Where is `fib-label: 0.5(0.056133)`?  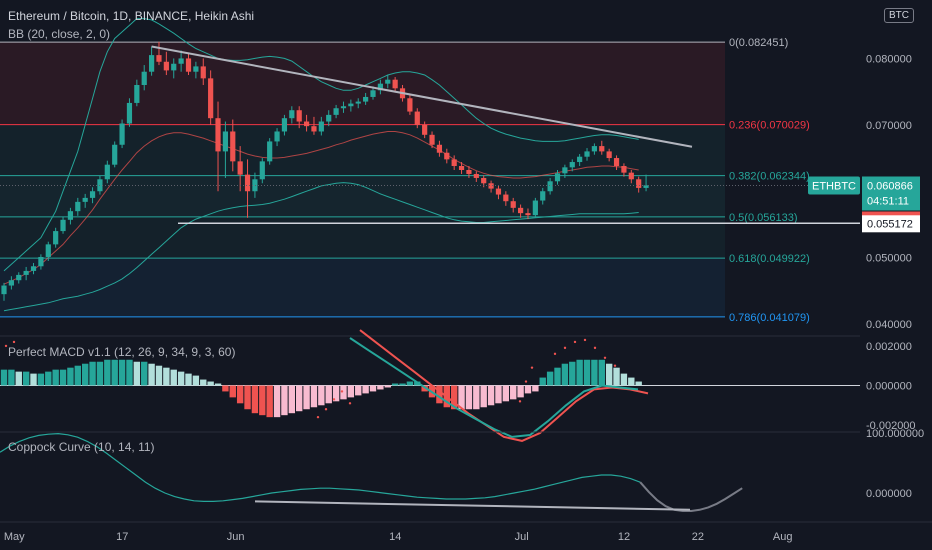
fib-label: 0.5(0.056133) is located at coordinates (763, 218).